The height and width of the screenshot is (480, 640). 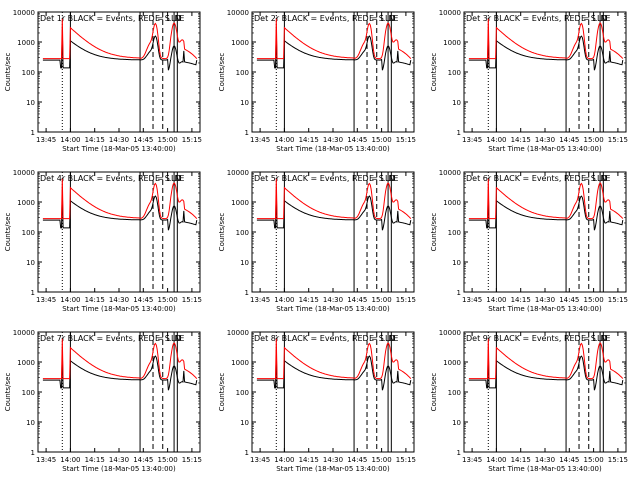 What do you see at coordinates (325, 178) in the screenshot?
I see `panel-title: Det 5r BLACK = Events, RED = LLD` at bounding box center [325, 178].